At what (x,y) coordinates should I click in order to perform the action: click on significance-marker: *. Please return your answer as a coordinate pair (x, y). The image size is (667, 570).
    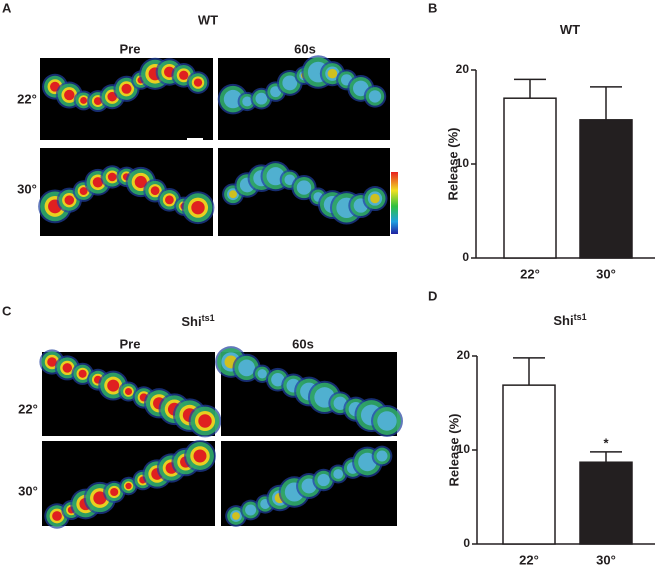
    Looking at the image, I should click on (606, 442).